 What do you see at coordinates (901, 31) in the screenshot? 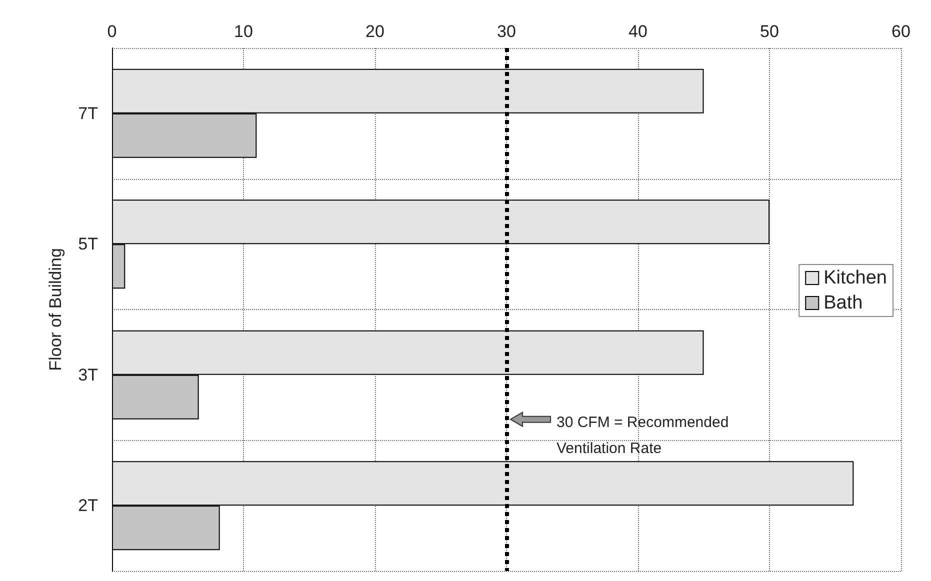
I see `x-tick-label: 60` at bounding box center [901, 31].